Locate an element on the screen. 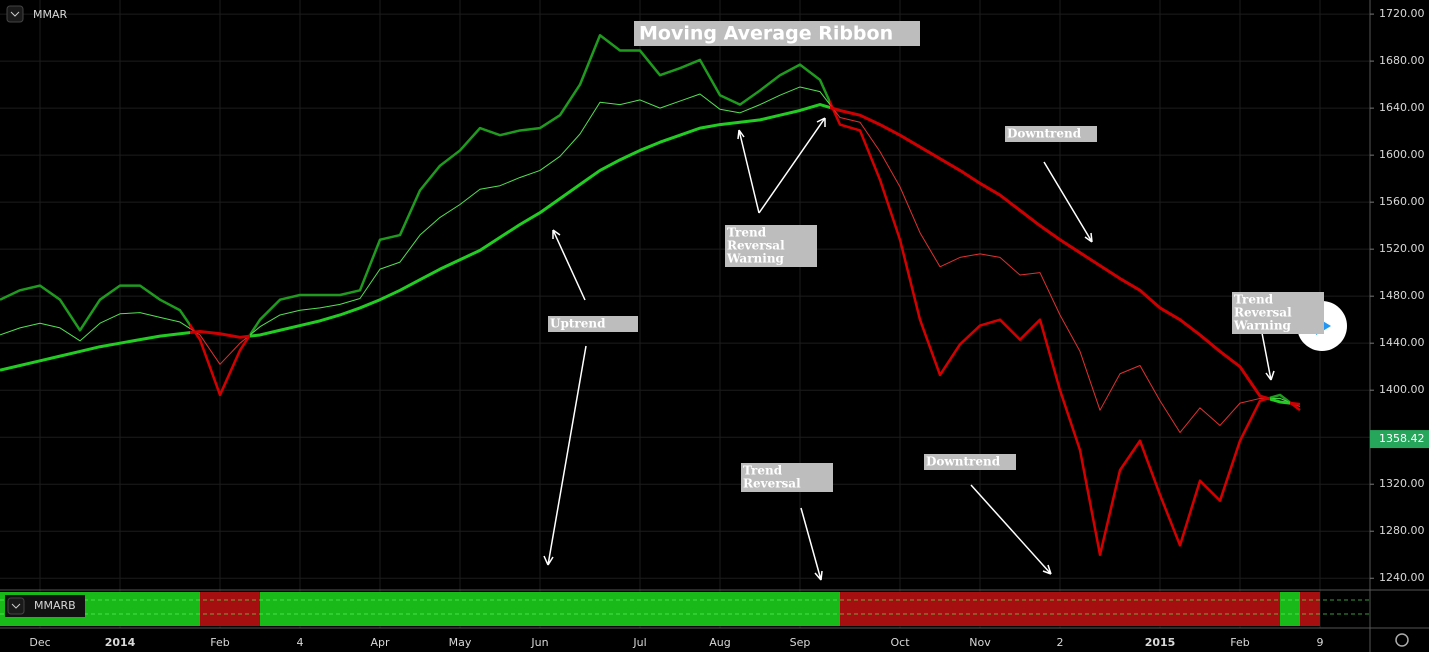  chart-title: Moving Average Ribbon is located at coordinates (766, 34).